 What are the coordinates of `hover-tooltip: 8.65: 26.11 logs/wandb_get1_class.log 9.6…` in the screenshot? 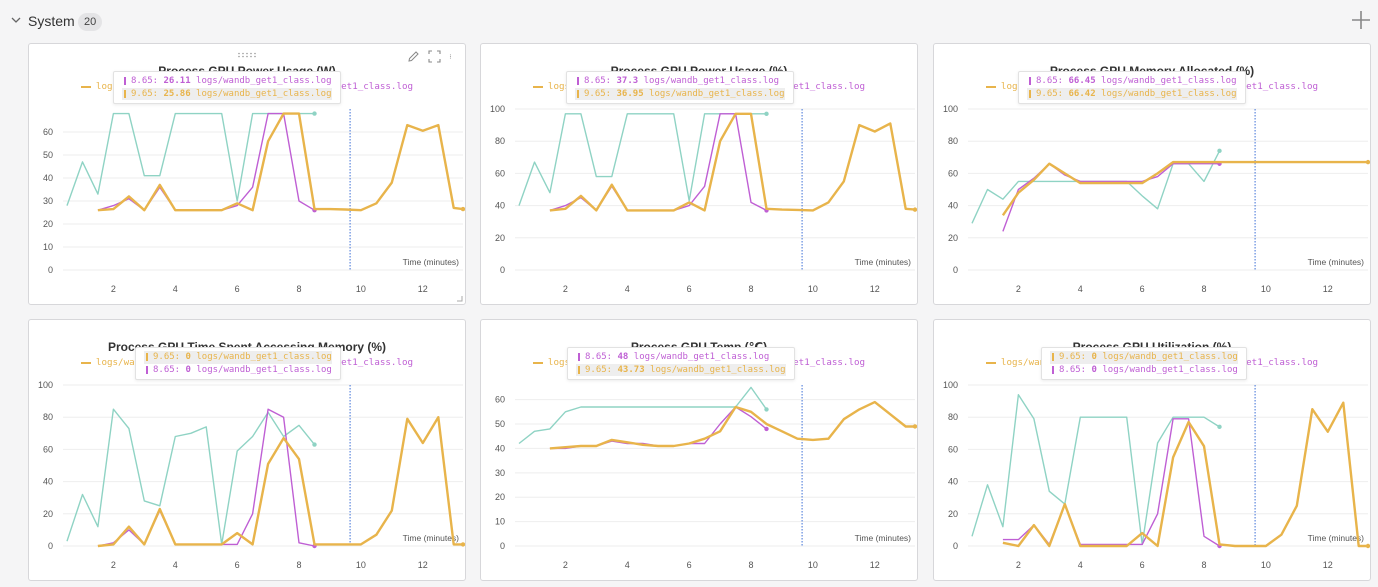 It's located at (227, 87).